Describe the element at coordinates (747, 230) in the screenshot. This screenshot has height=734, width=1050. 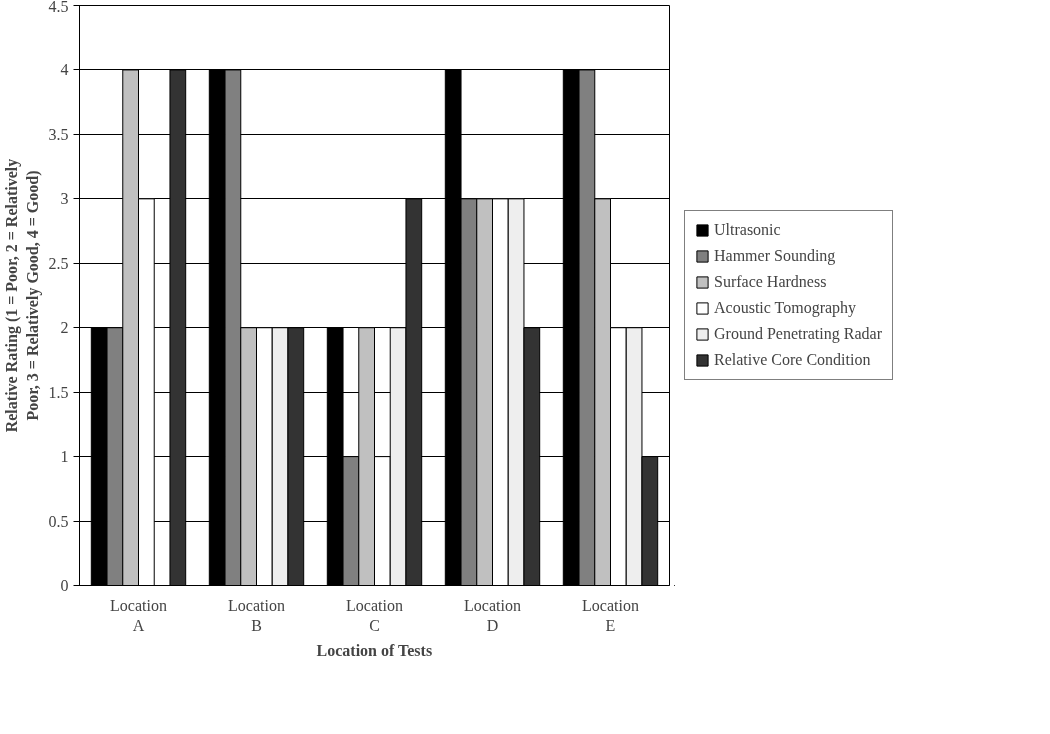
I see `legend-label: Ultrasonic` at that location.